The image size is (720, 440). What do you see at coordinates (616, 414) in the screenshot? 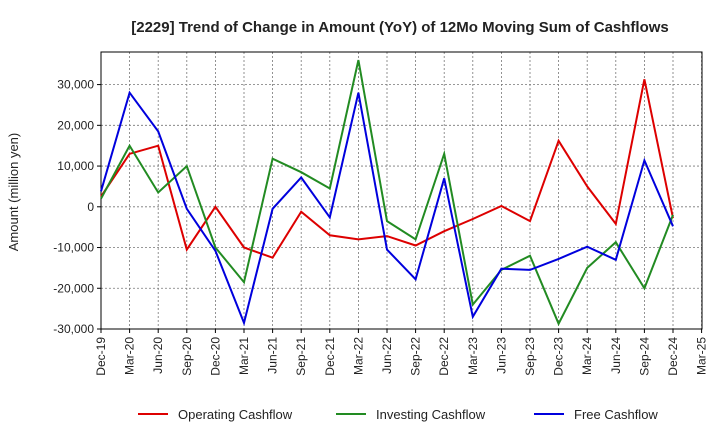
I see `legend-label: Free Cashflow` at bounding box center [616, 414].